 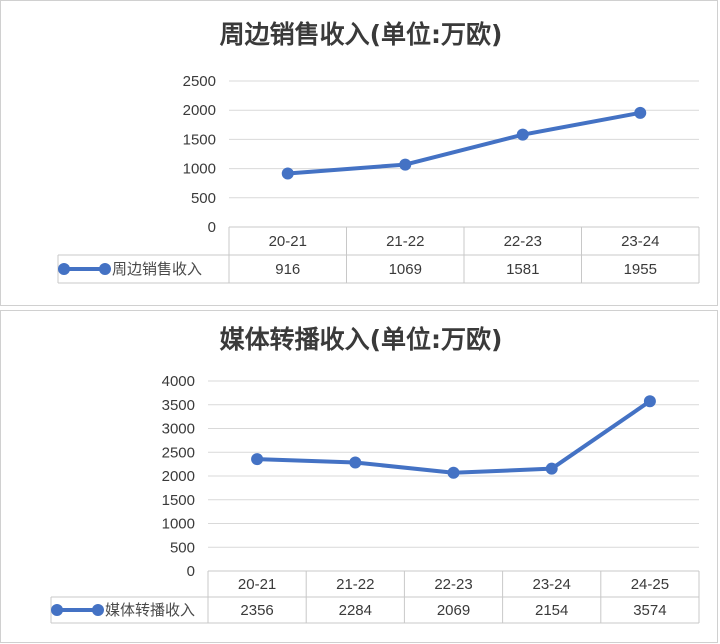 What do you see at coordinates (522, 269) in the screenshot?
I see `data-table-value: 1581` at bounding box center [522, 269].